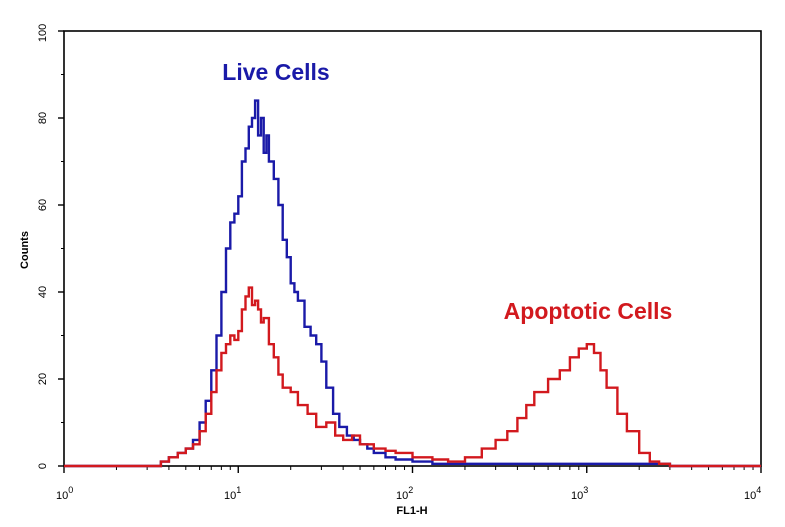 Image resolution: width=785 pixels, height=527 pixels. Describe the element at coordinates (232, 493) in the screenshot. I see `x-tick-label-10: 10¹` at that location.